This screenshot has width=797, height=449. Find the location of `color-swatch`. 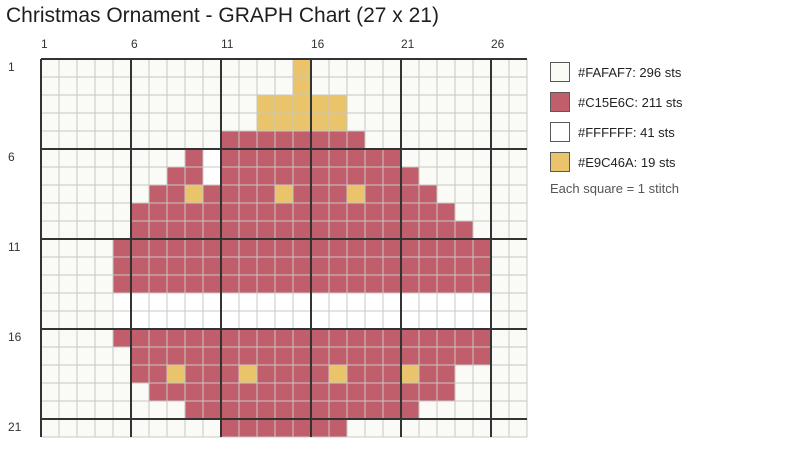

color-swatch is located at coordinates (560, 132).